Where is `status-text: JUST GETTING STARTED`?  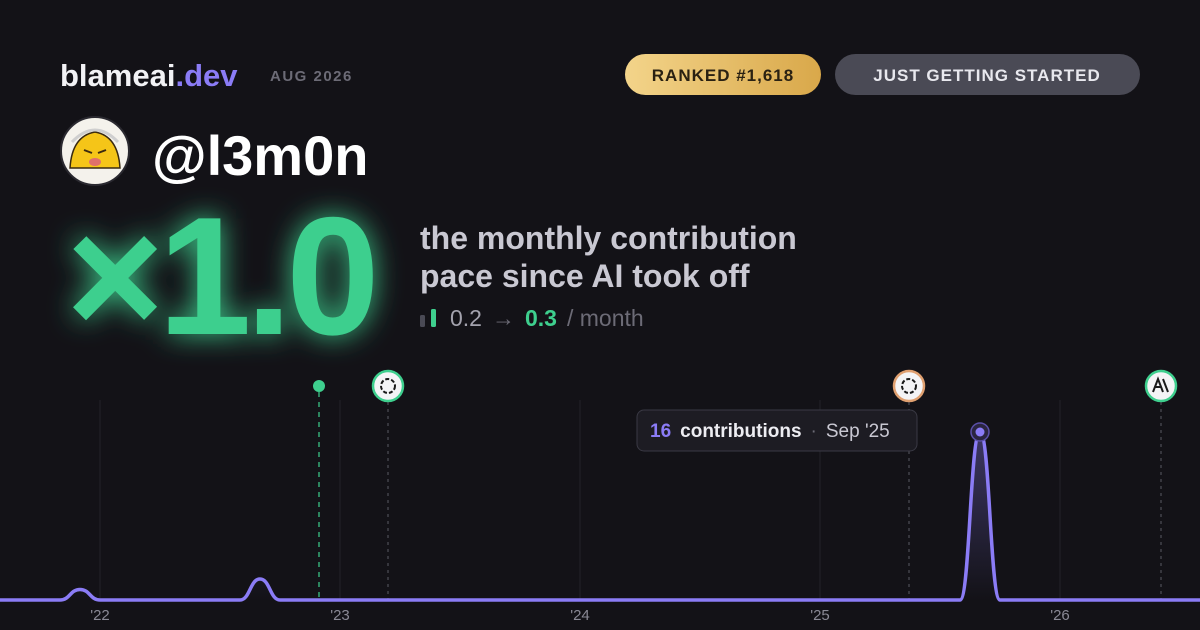 status-text: JUST GETTING STARTED is located at coordinates (986, 75).